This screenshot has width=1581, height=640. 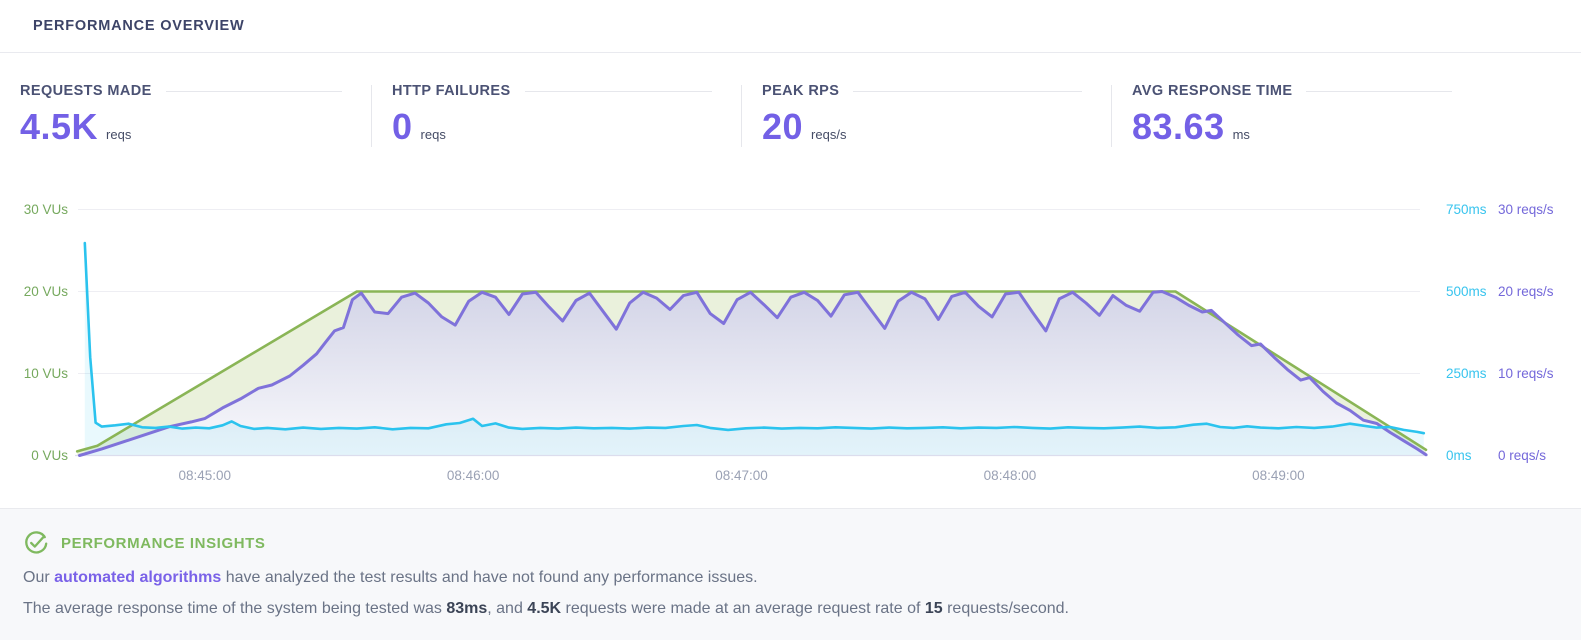 What do you see at coordinates (507, 608) in the screenshot?
I see `insights-text: , and` at bounding box center [507, 608].